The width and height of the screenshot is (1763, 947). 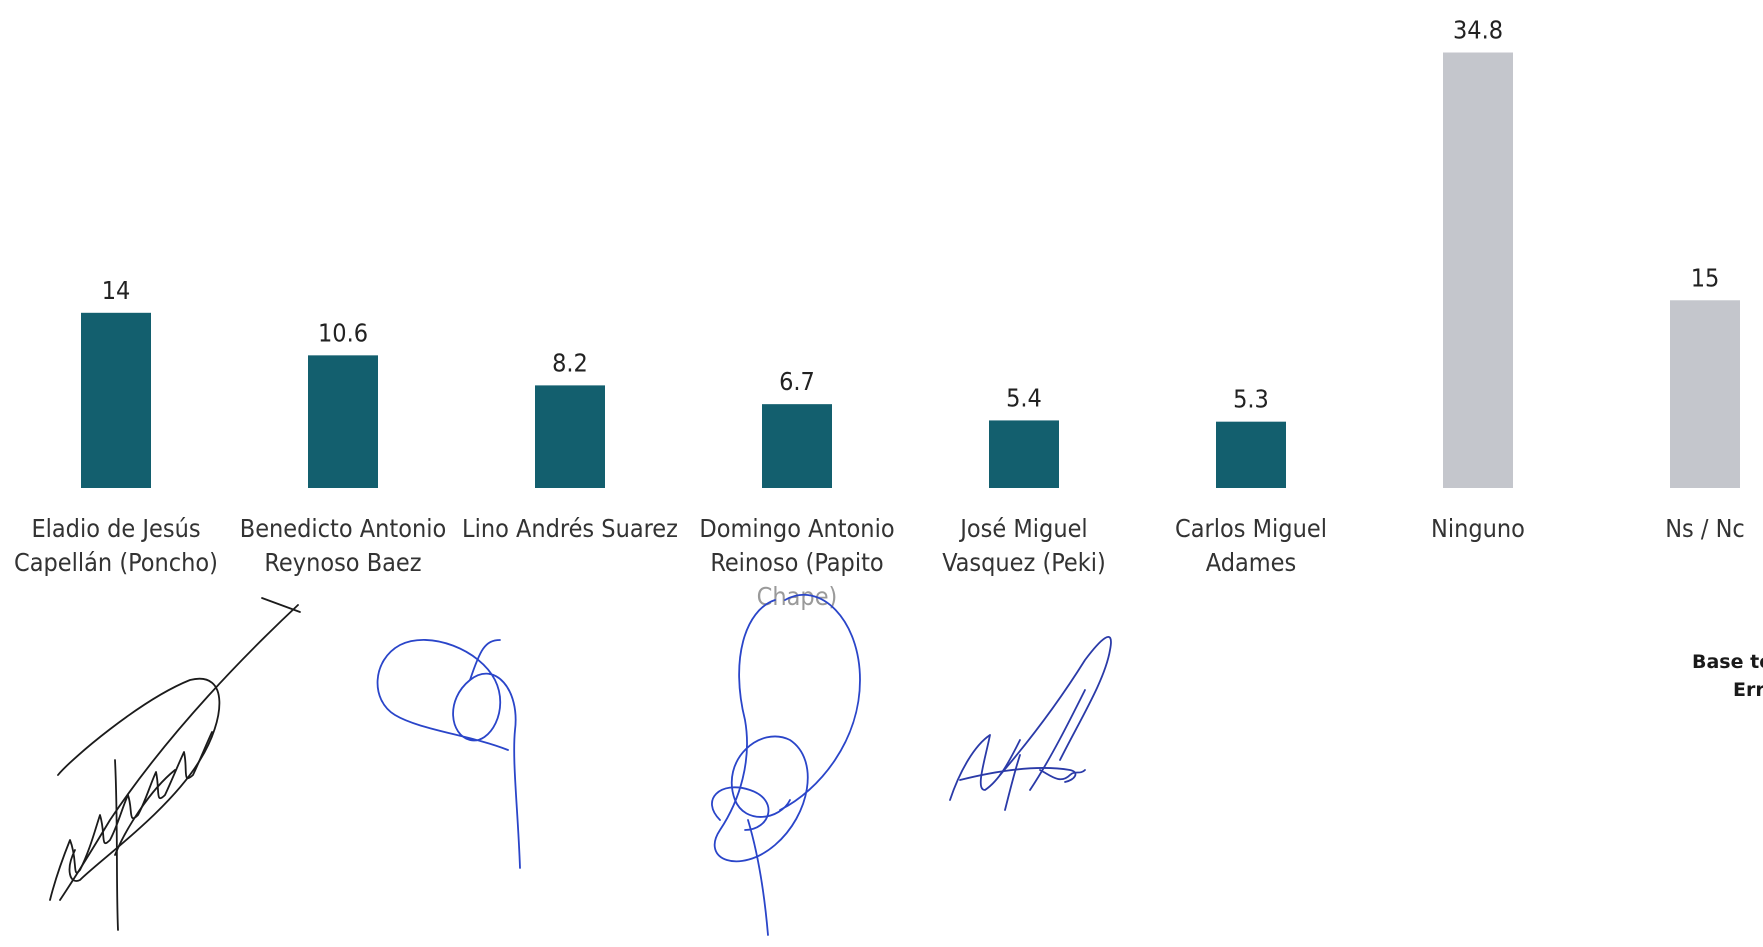 I want to click on value-label-7: 34.8, so click(x=1478, y=30).